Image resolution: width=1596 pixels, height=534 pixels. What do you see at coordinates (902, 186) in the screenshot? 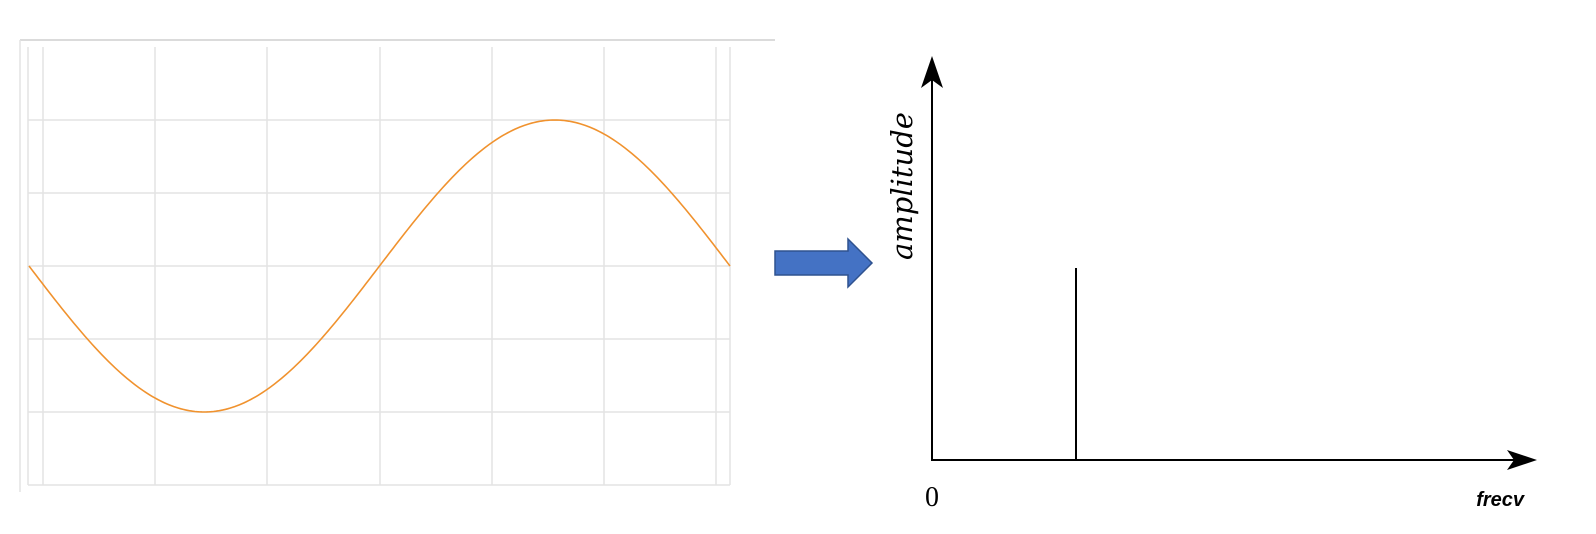
I see `y-axis-label: amplitude` at bounding box center [902, 186].